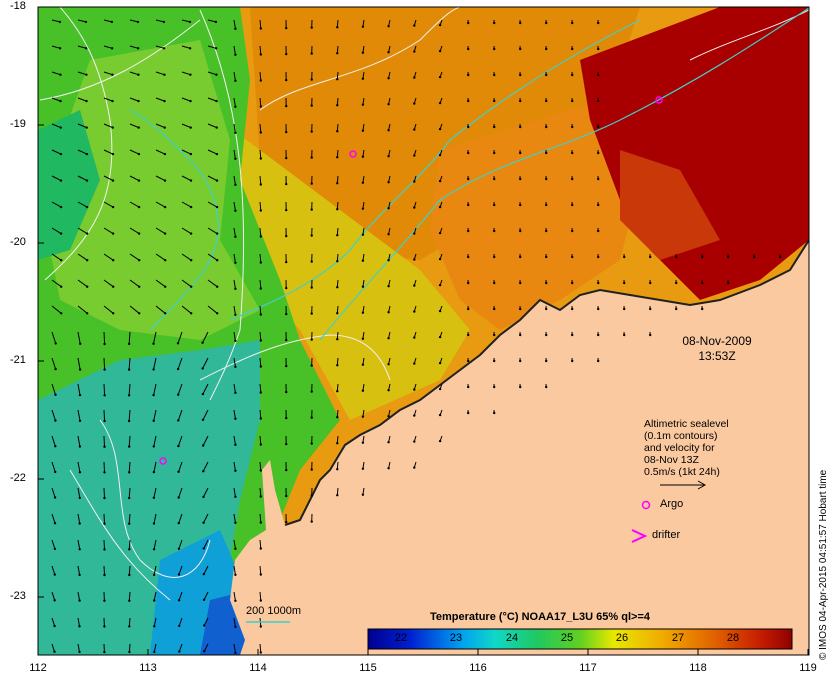 The width and height of the screenshot is (840, 680). What do you see at coordinates (401, 638) in the screenshot?
I see `colorbar-tick-label: 22` at bounding box center [401, 638].